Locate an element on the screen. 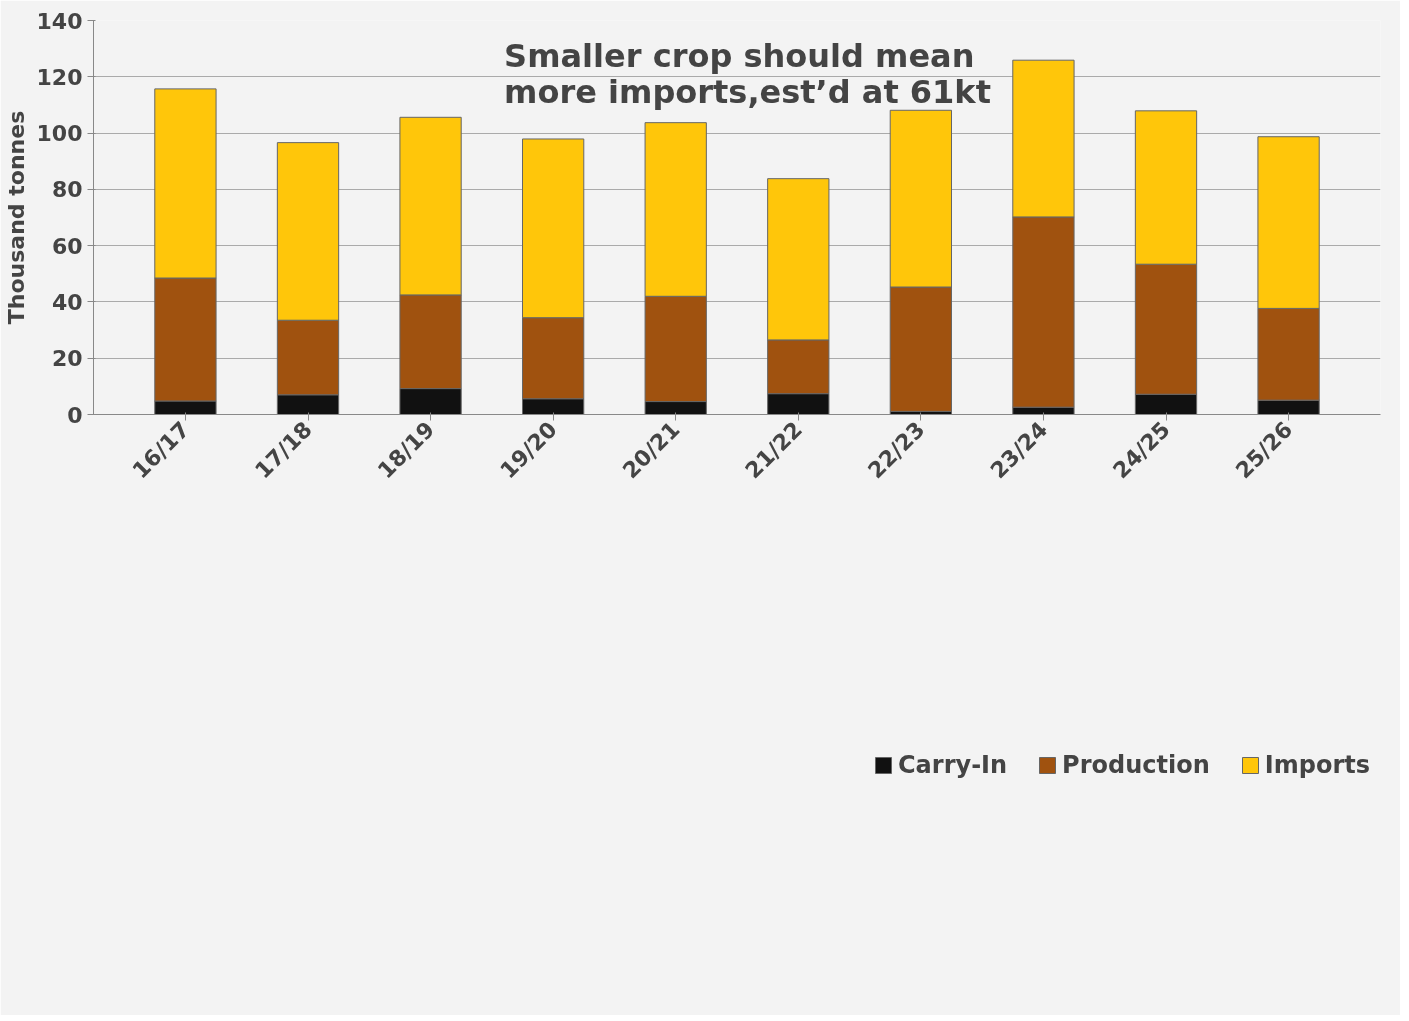 This screenshot has width=1409, height=1021. y-tick-label: 120 is located at coordinates (59, 77).